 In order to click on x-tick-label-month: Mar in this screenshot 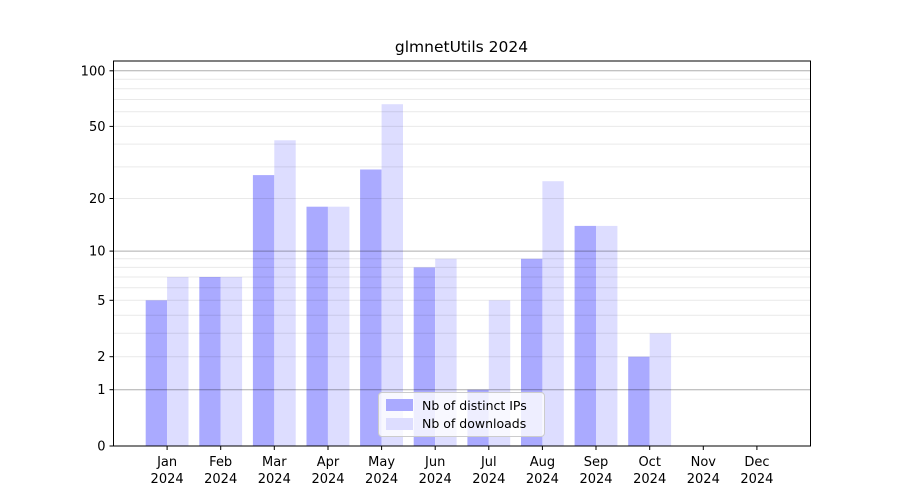, I will do `click(274, 462)`.